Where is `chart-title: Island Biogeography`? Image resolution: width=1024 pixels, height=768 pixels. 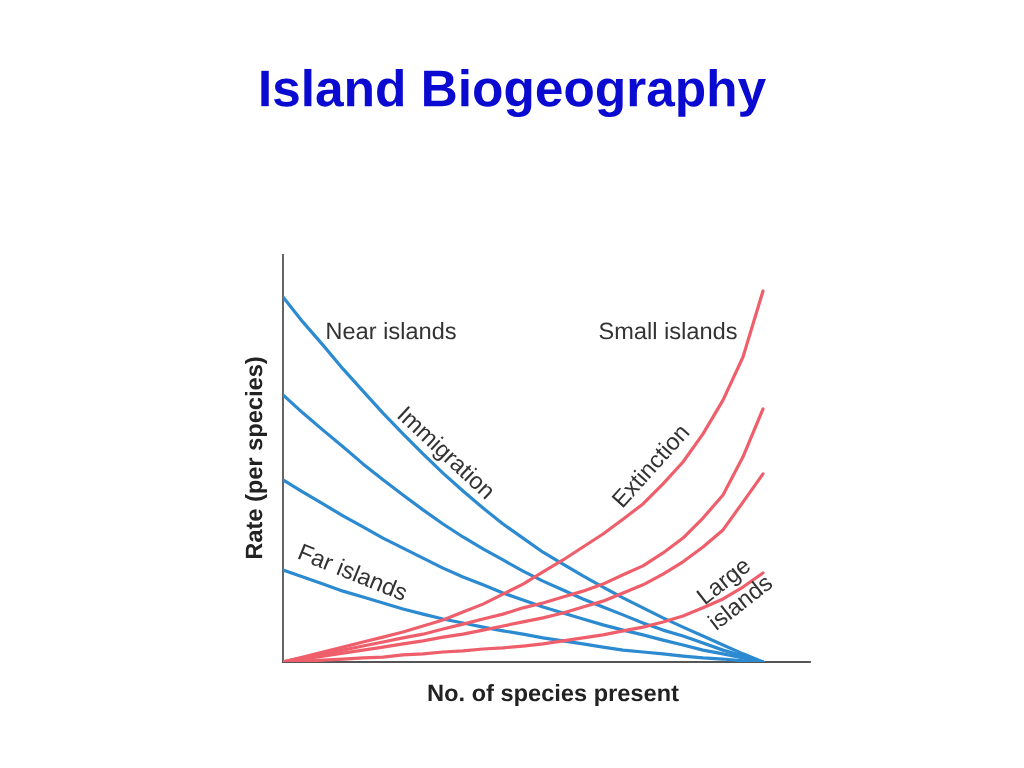 chart-title: Island Biogeography is located at coordinates (513, 93).